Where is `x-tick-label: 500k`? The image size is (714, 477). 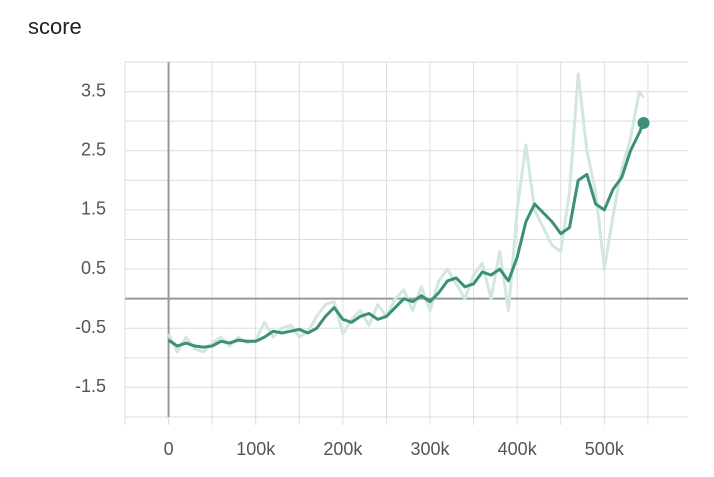
x-tick-label: 500k is located at coordinates (605, 449).